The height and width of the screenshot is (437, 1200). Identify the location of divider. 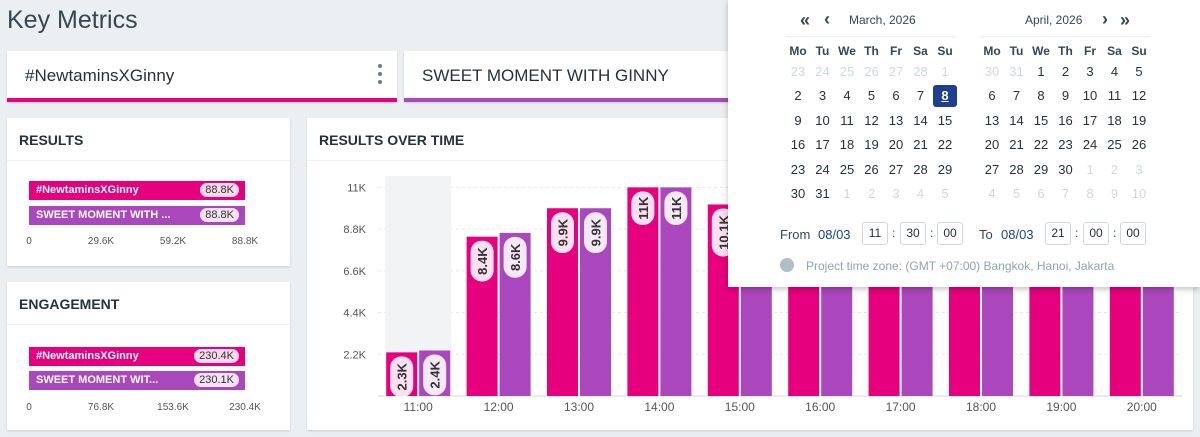
(871, 36).